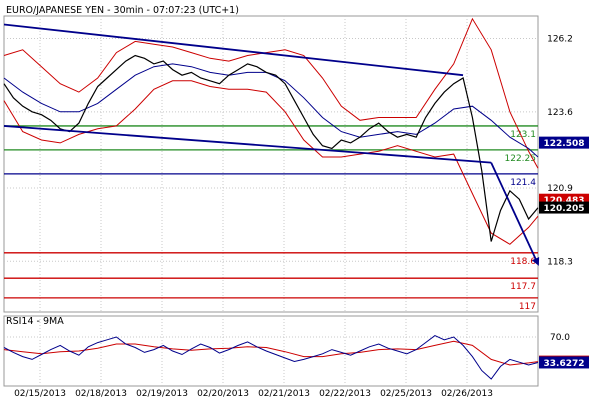 Image resolution: width=590 pixels, height=400 pixels. I want to click on price-badge-label: 120.483, so click(564, 201).